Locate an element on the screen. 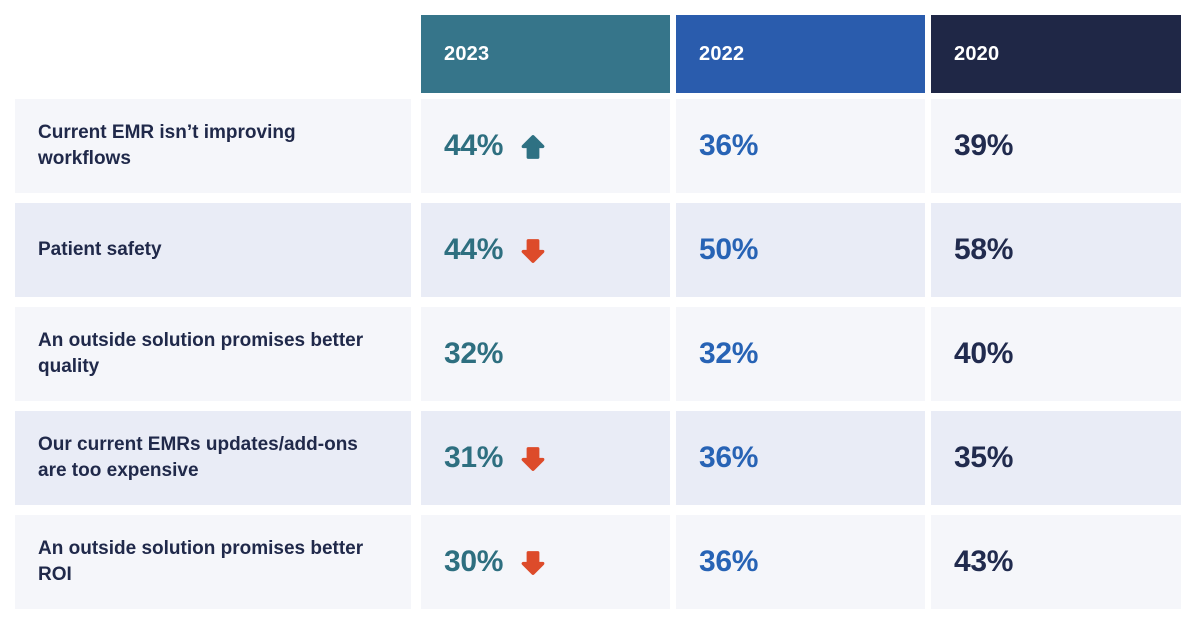  value-2022: 32% is located at coordinates (800, 354).